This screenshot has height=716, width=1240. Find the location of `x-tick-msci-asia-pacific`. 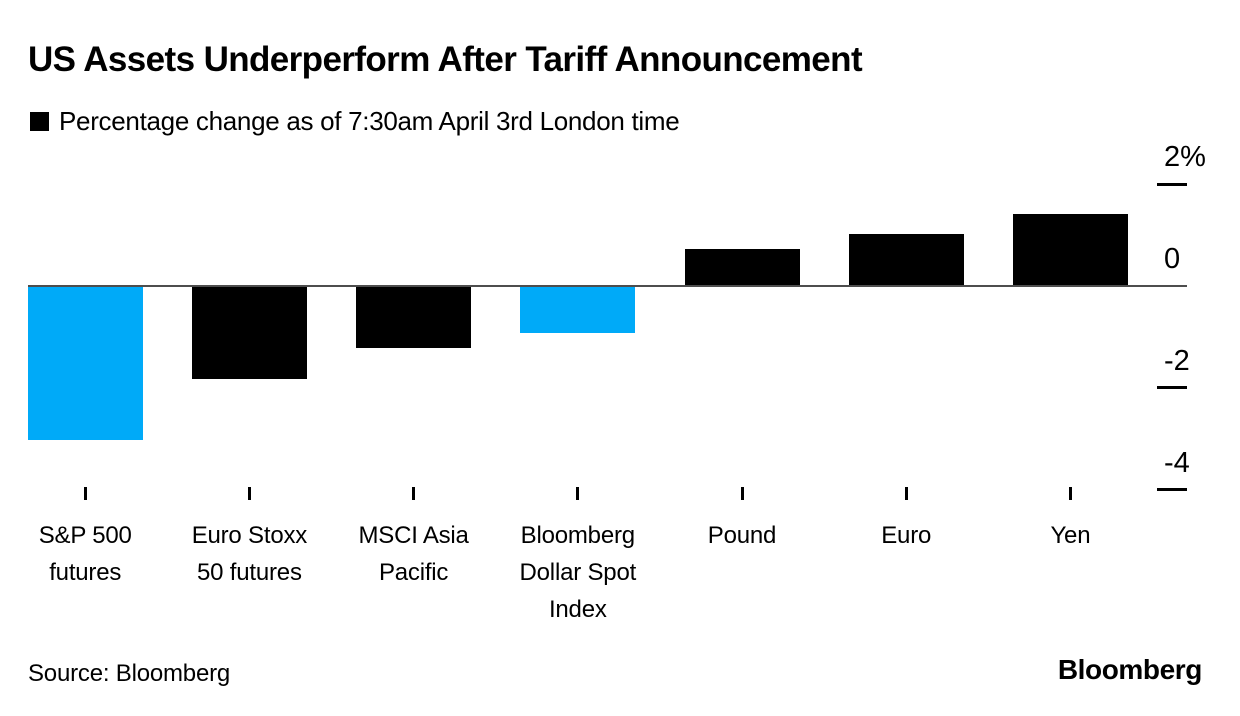

x-tick-msci-asia-pacific is located at coordinates (414, 493).